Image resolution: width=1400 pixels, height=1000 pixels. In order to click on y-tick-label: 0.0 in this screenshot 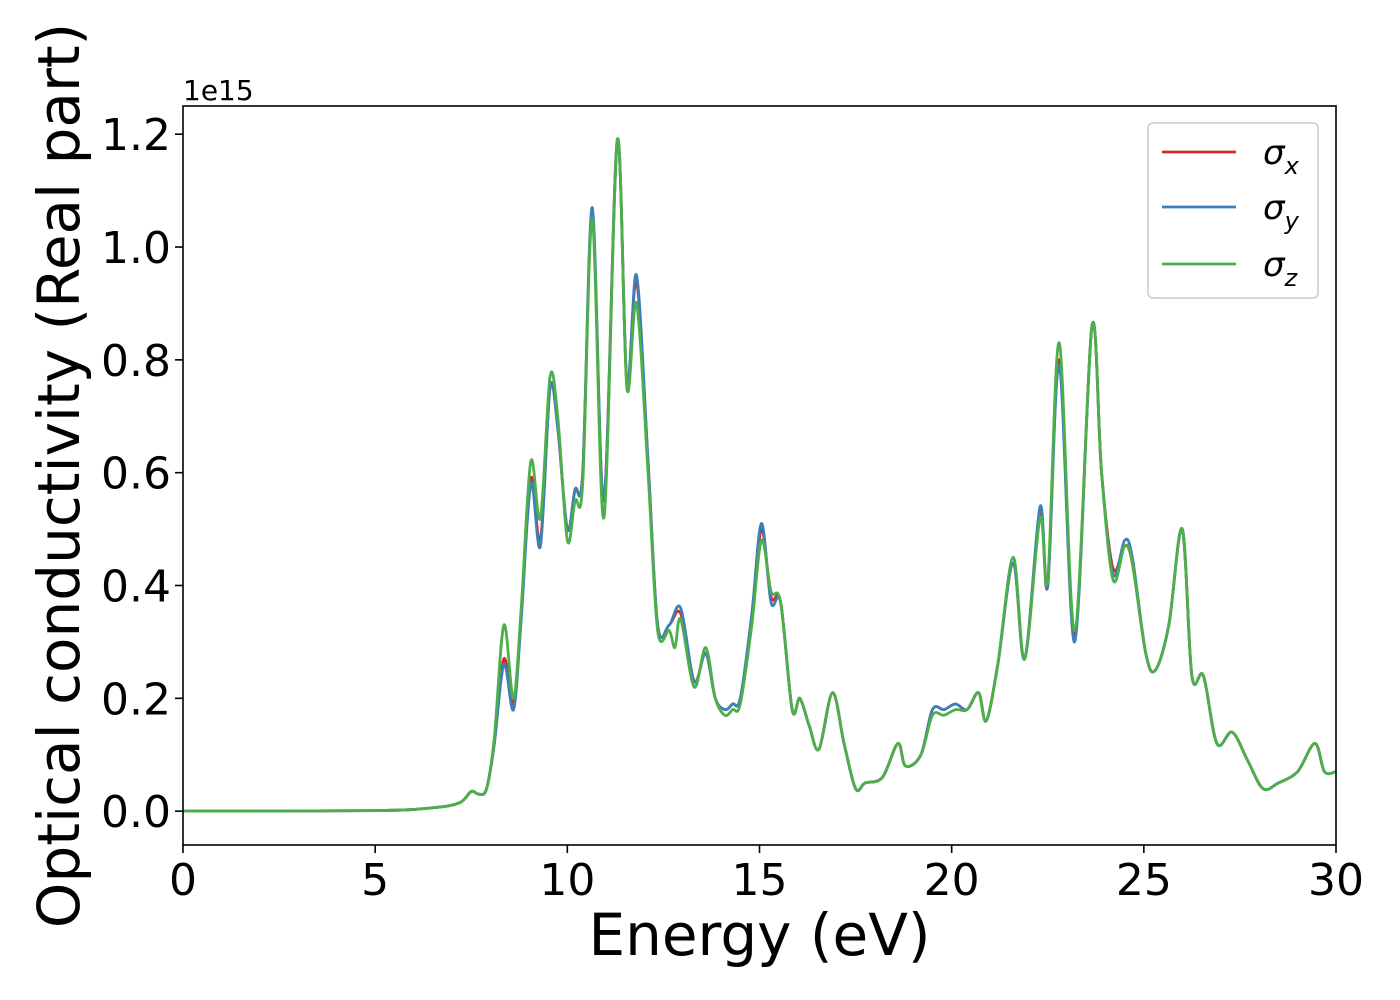, I will do `click(136, 812)`.